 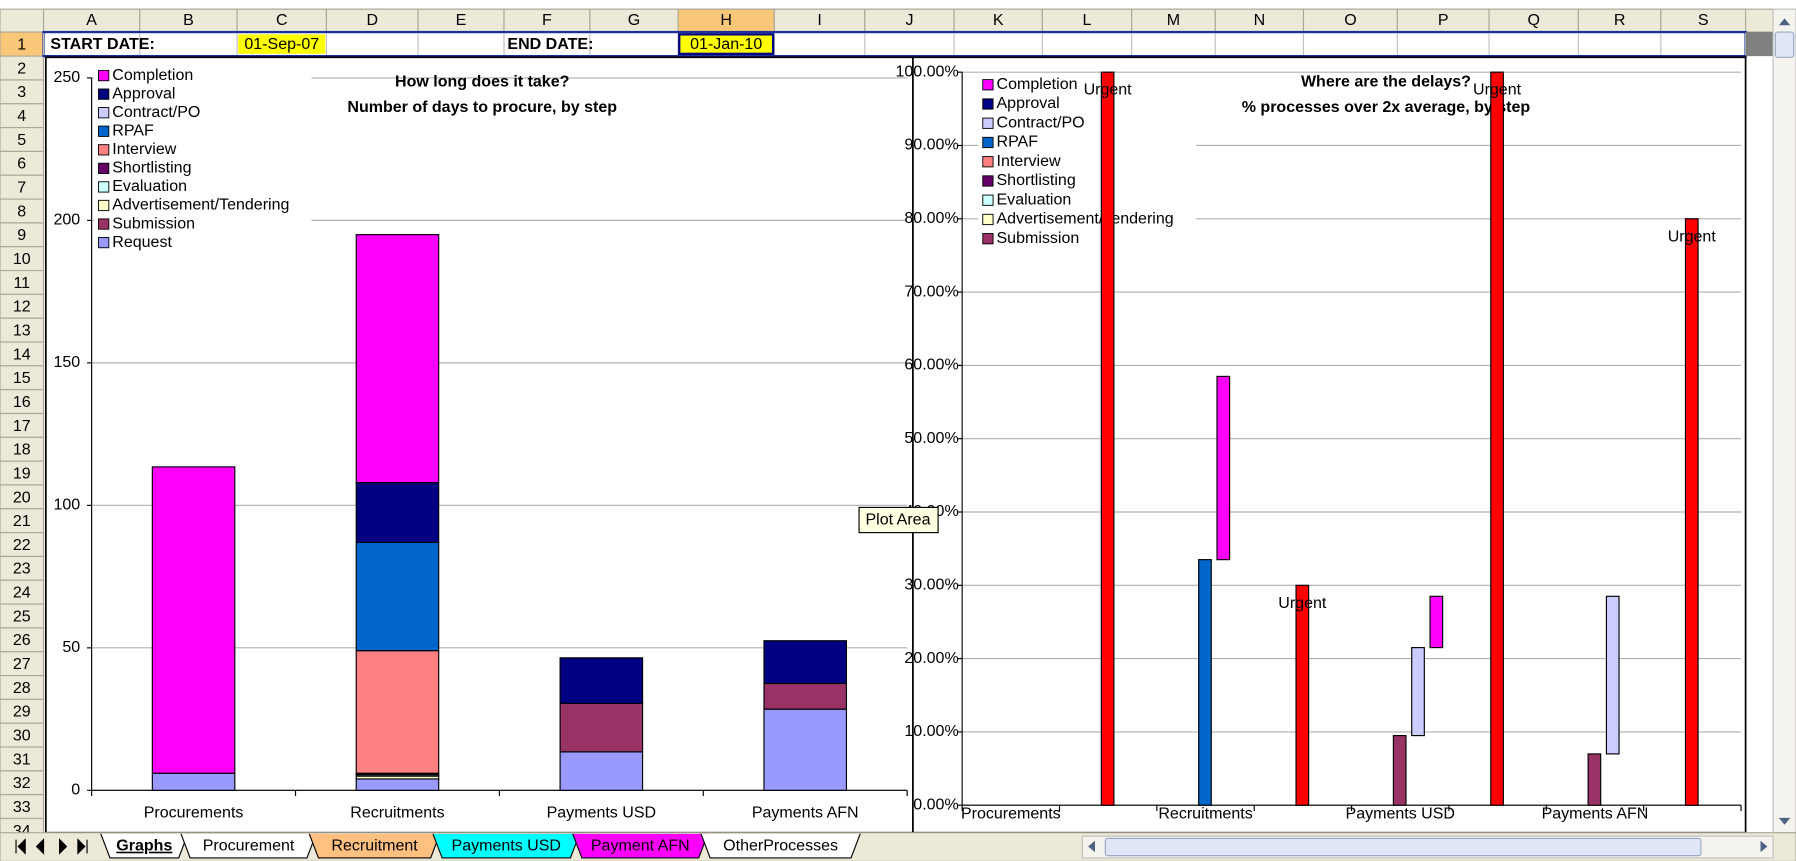 I want to click on column-label: G, so click(x=634, y=20).